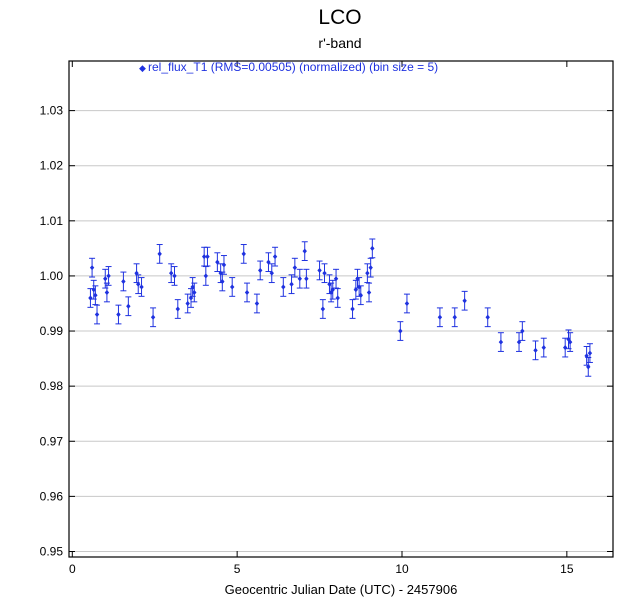 This screenshot has width=630, height=605. Describe the element at coordinates (567, 569) in the screenshot. I see `x-tick-label: 15` at that location.